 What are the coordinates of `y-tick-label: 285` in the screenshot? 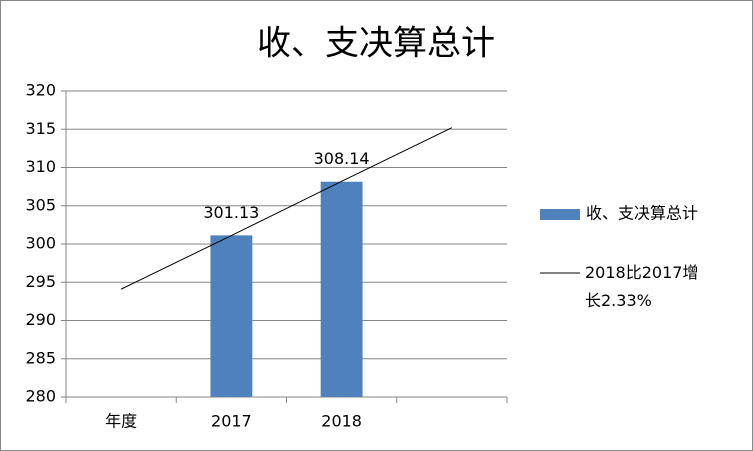 It's located at (40, 357).